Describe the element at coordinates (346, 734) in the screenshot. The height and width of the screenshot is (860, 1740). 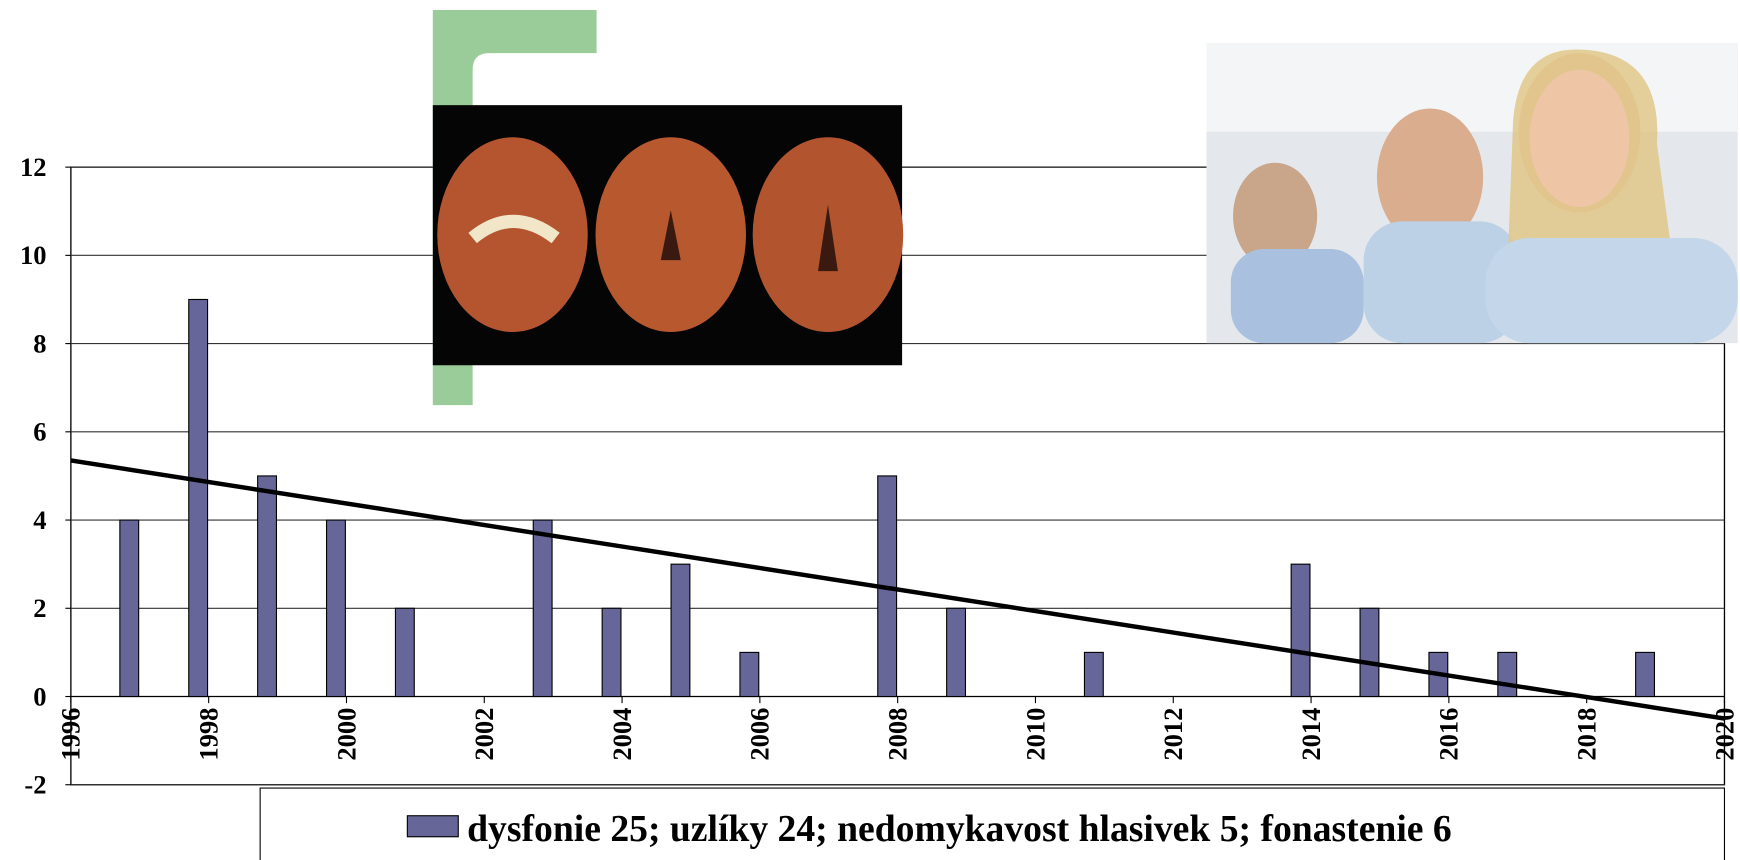
I see `x-tick-label: 2000` at that location.